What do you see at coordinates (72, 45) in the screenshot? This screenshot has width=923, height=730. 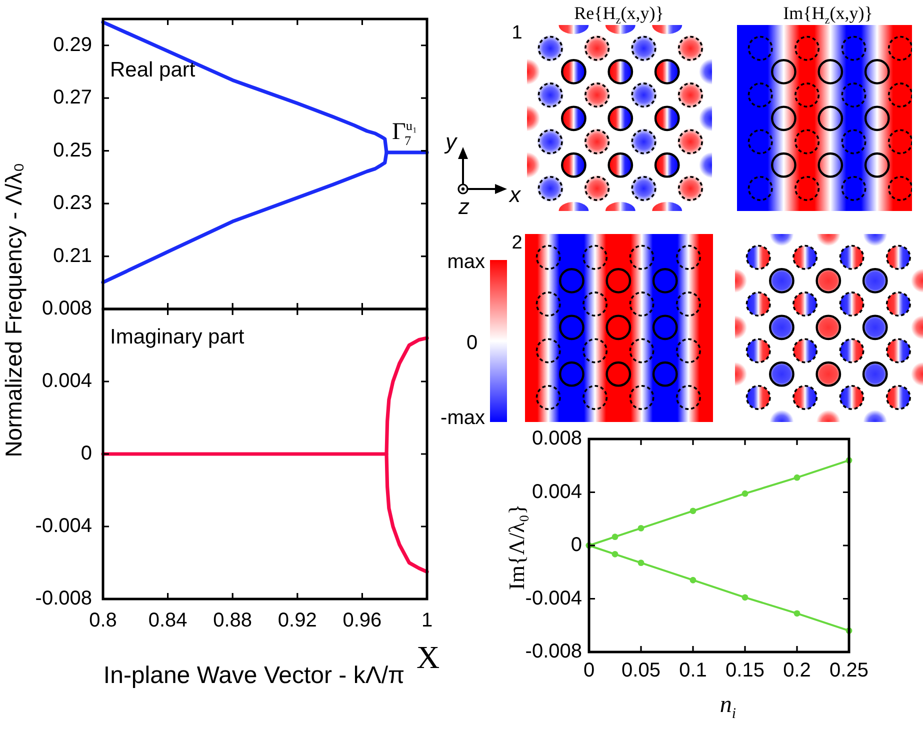 I see `y-tick-label: 0.29` at bounding box center [72, 45].